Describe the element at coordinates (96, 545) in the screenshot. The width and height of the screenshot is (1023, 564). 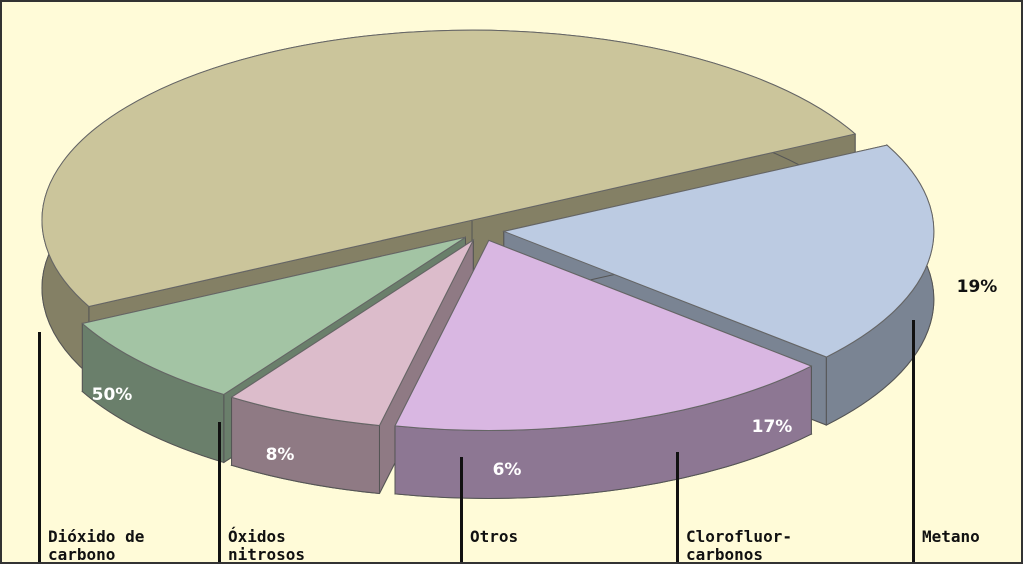
I see `category-label: Dióxido de carbono` at that location.